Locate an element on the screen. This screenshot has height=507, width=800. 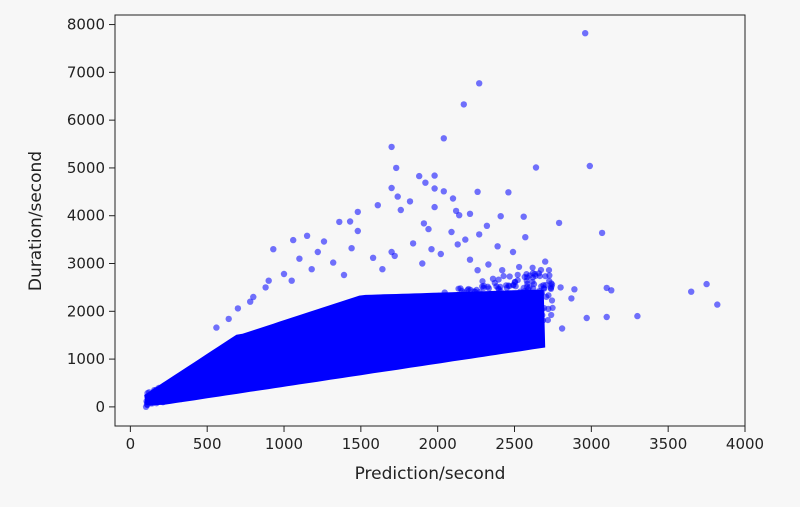
x-tick-label: 500 is located at coordinates (207, 444).